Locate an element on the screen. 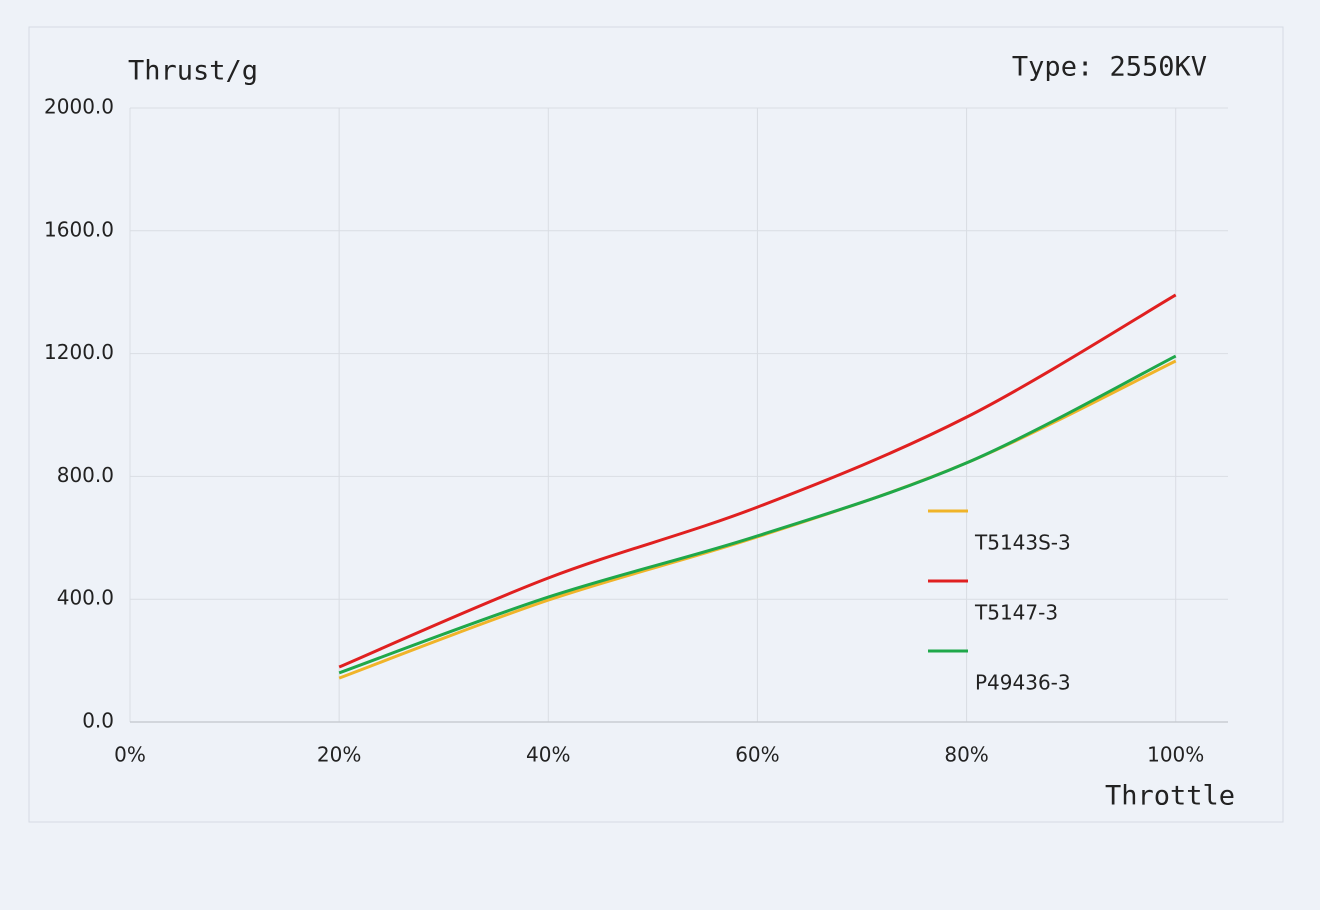 Image resolution: width=1320 pixels, height=910 pixels. y-tick-label: 2000.0 is located at coordinates (79, 107).